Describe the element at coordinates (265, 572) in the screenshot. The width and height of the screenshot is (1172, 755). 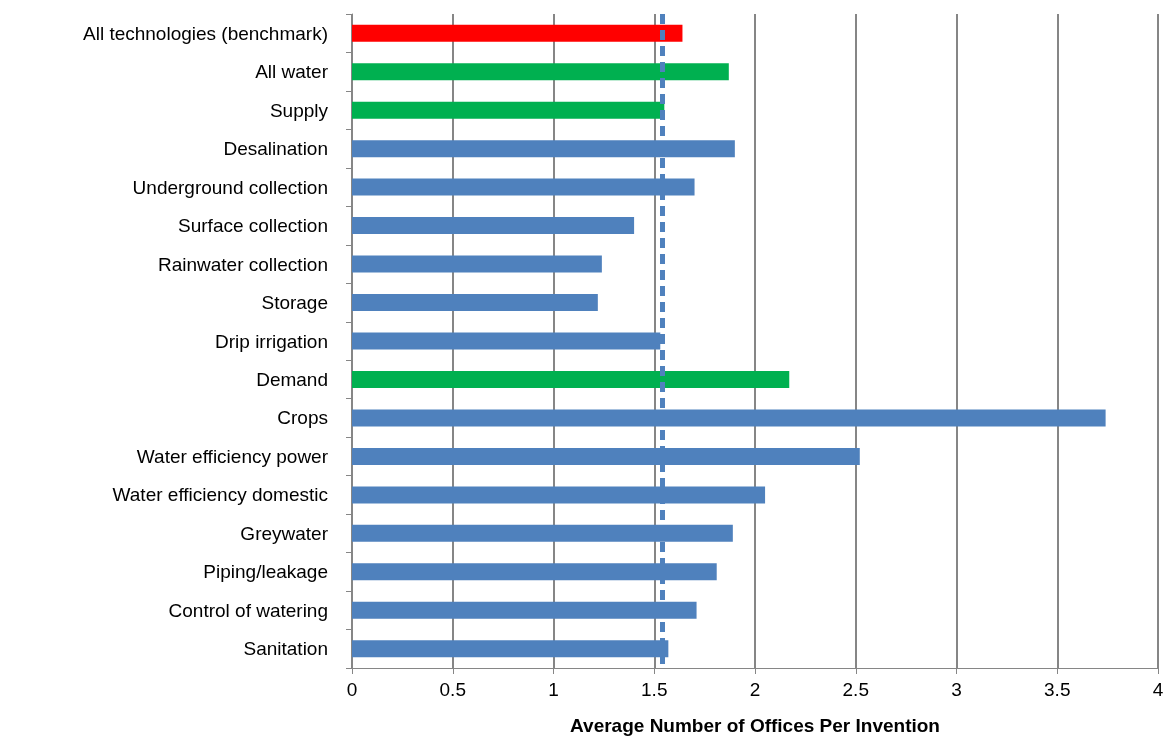
I see `y-tick-label: Piping/leakage` at that location.